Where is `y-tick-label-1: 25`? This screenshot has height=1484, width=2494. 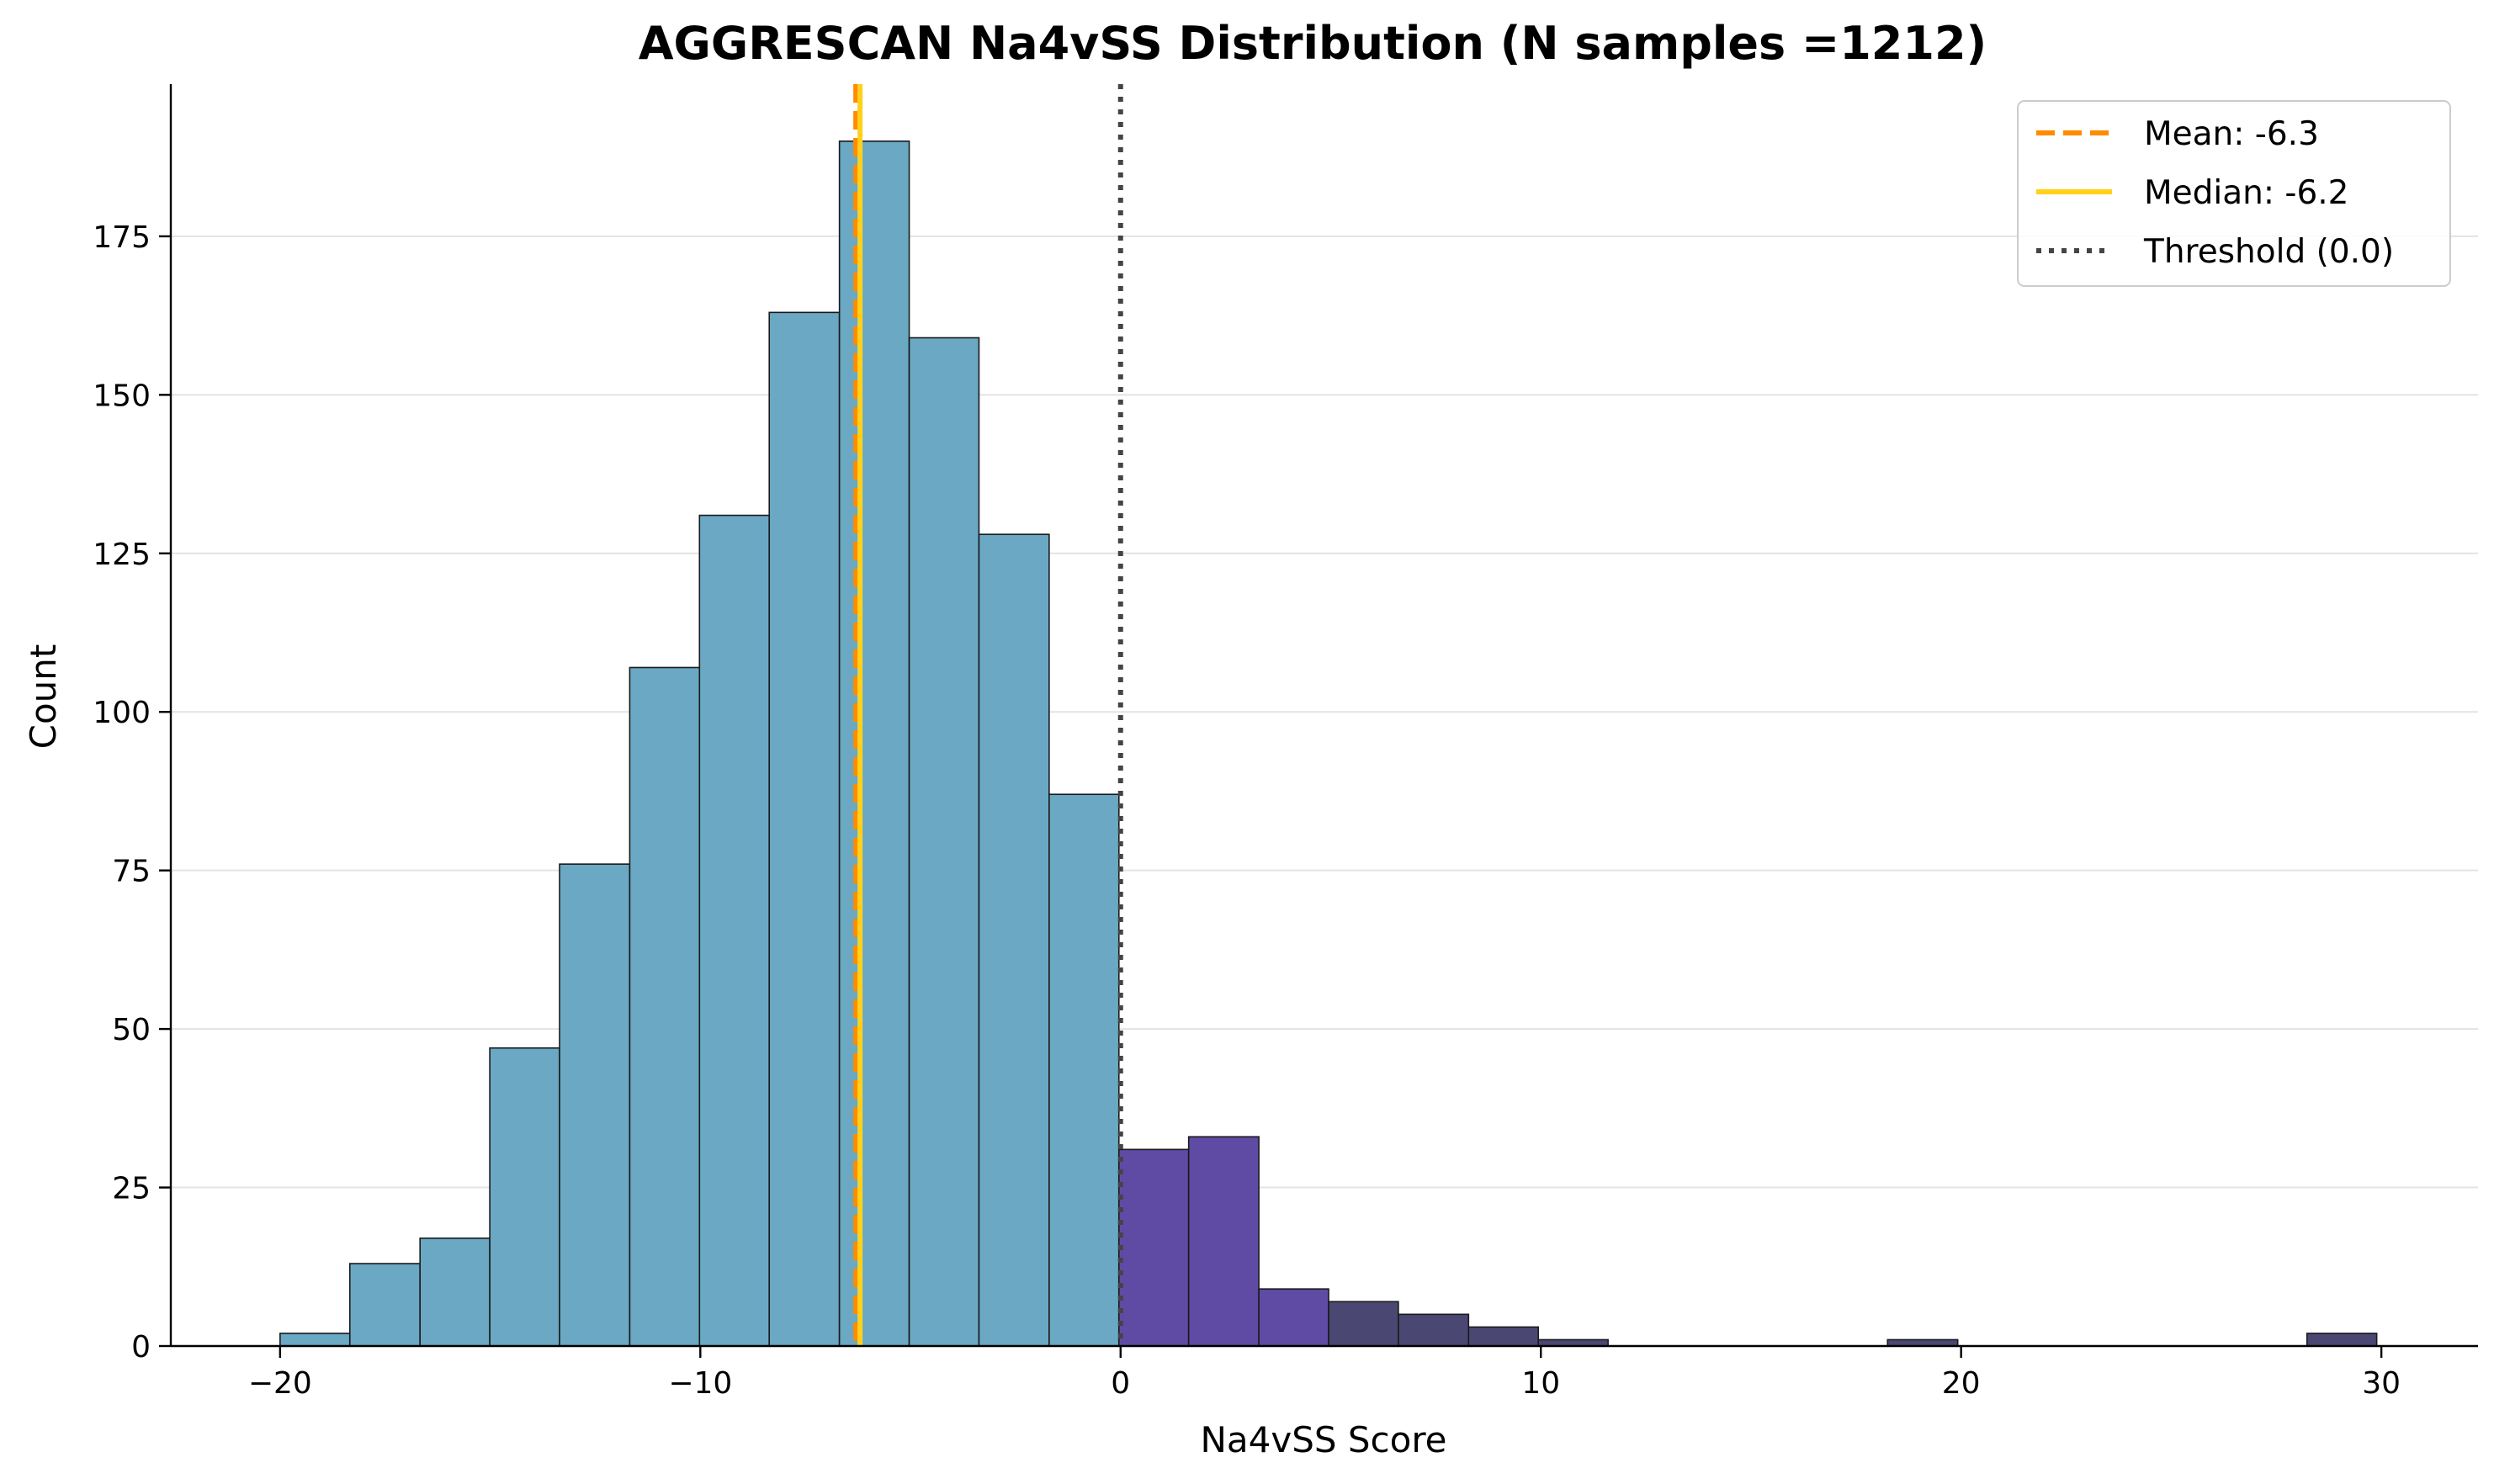
y-tick-label-1: 25 is located at coordinates (131, 1189).